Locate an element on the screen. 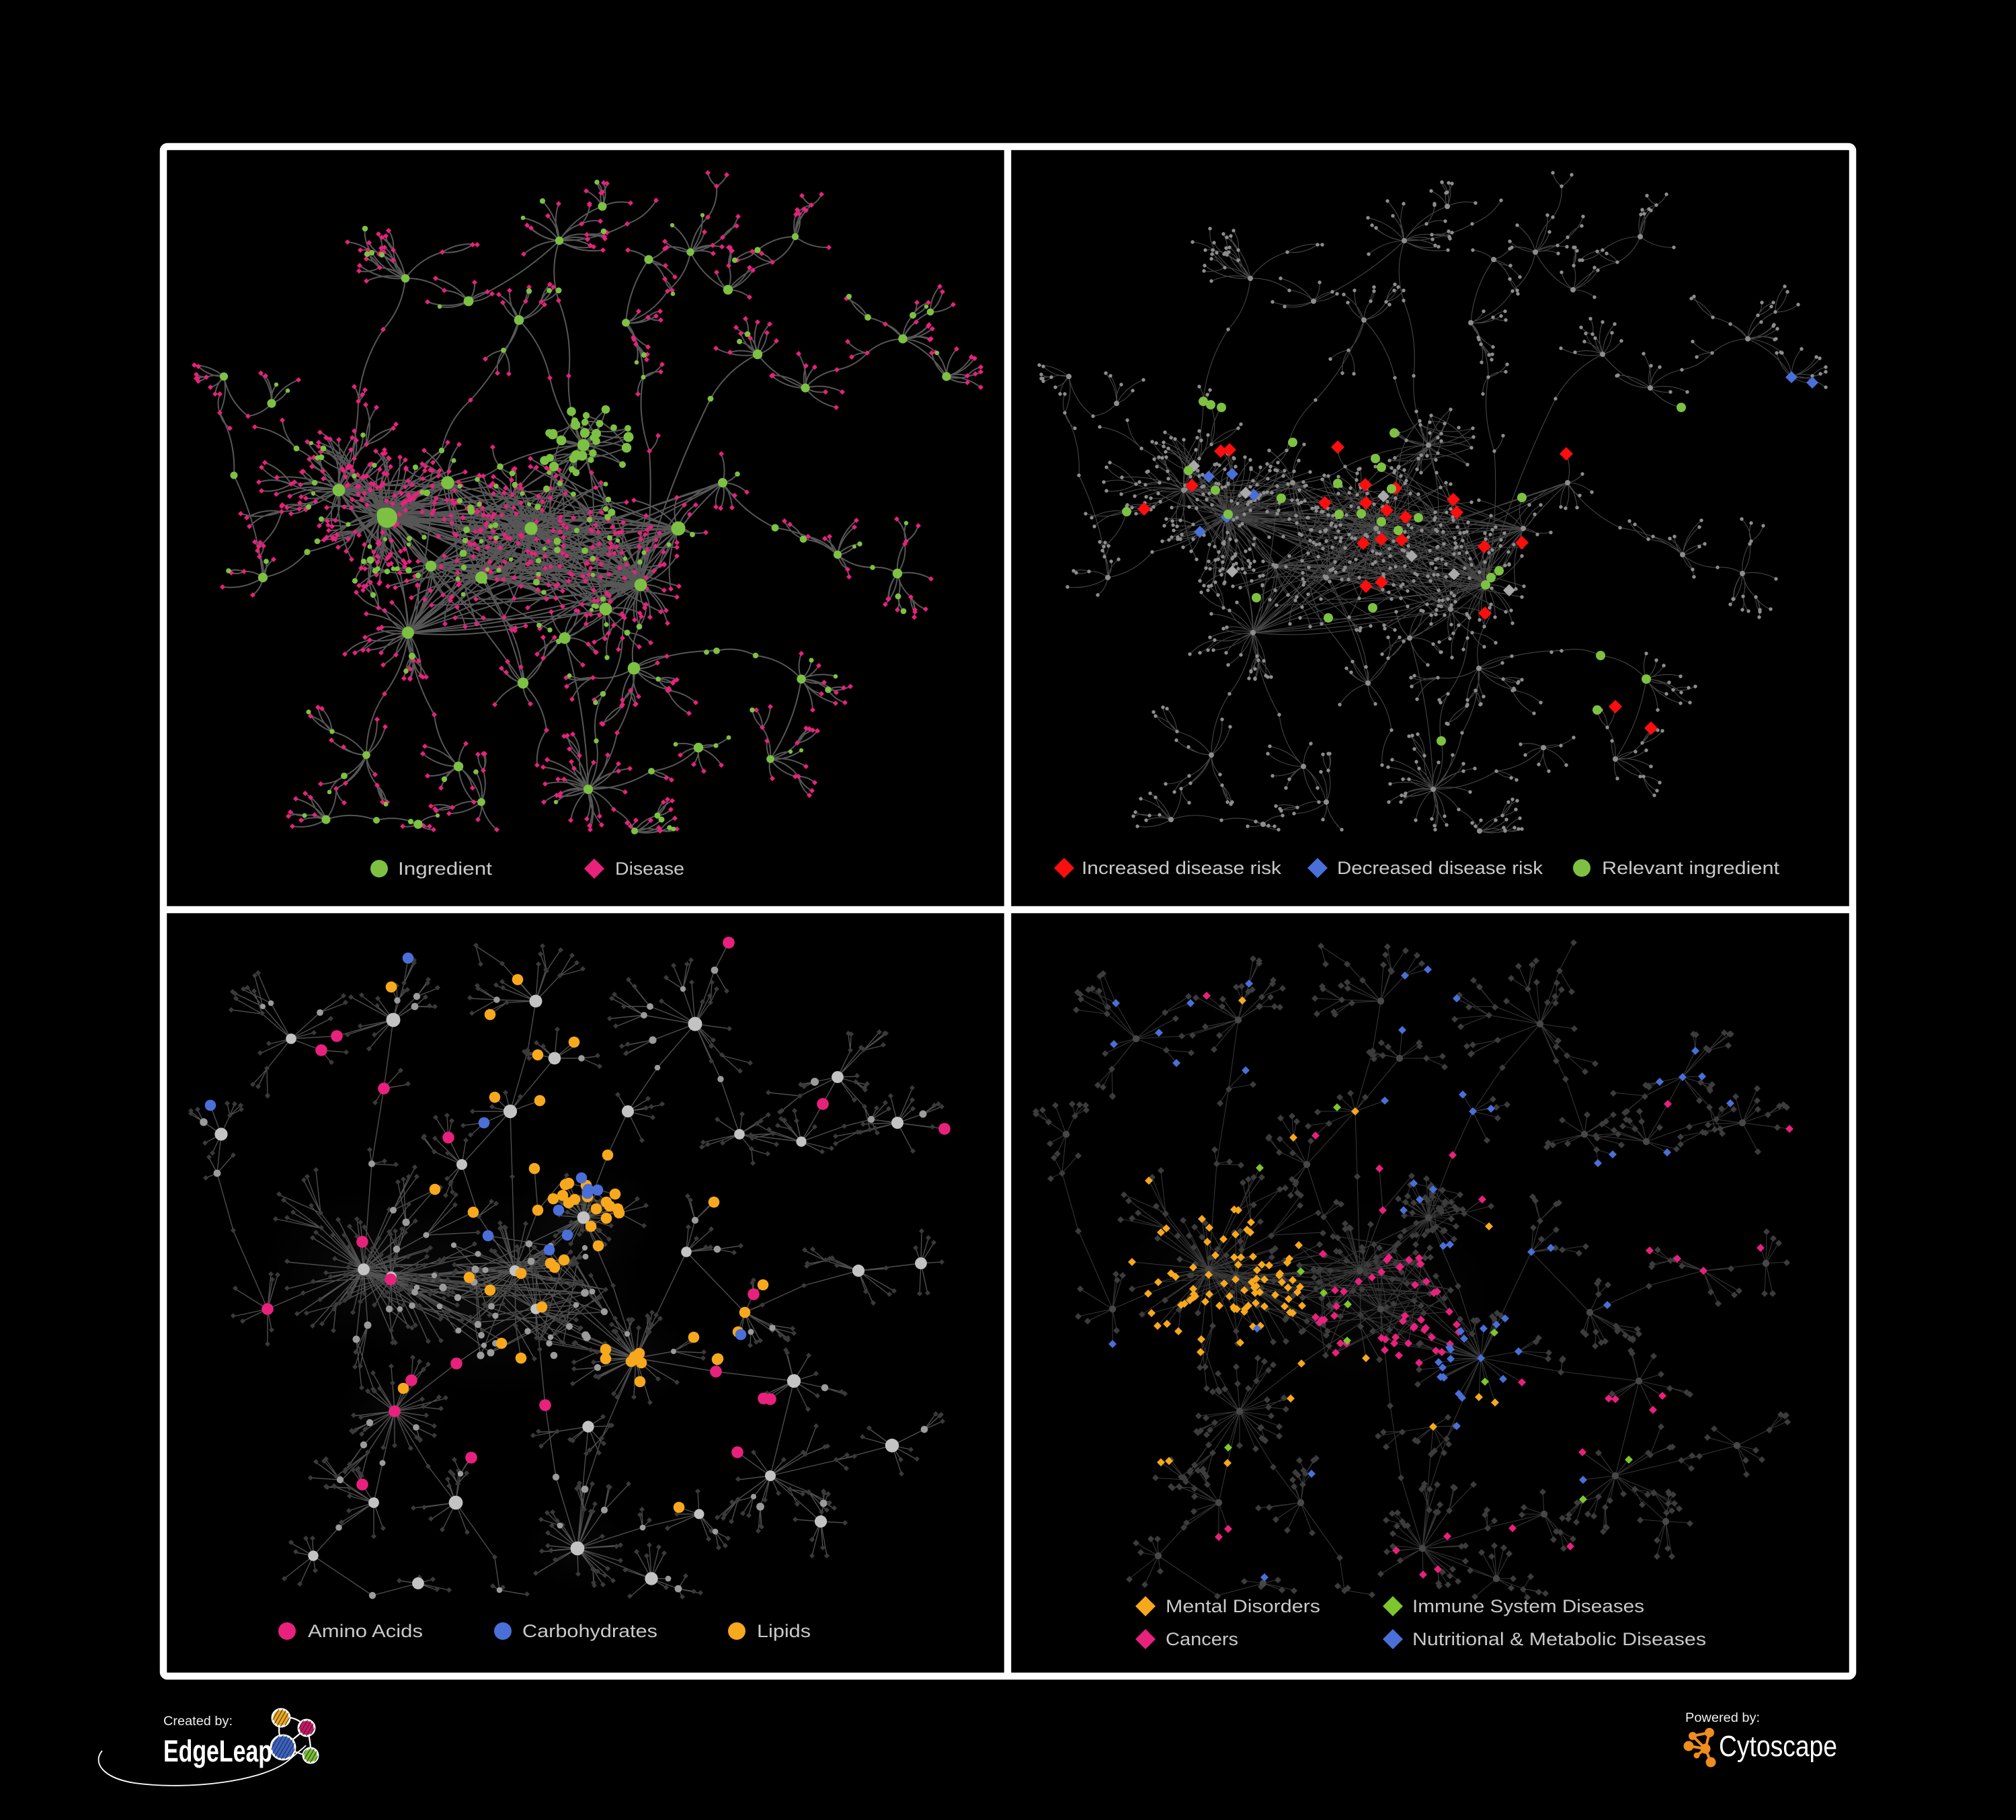 The height and width of the screenshot is (1820, 2016). svg-text: Powered by: is located at coordinates (1722, 1718).